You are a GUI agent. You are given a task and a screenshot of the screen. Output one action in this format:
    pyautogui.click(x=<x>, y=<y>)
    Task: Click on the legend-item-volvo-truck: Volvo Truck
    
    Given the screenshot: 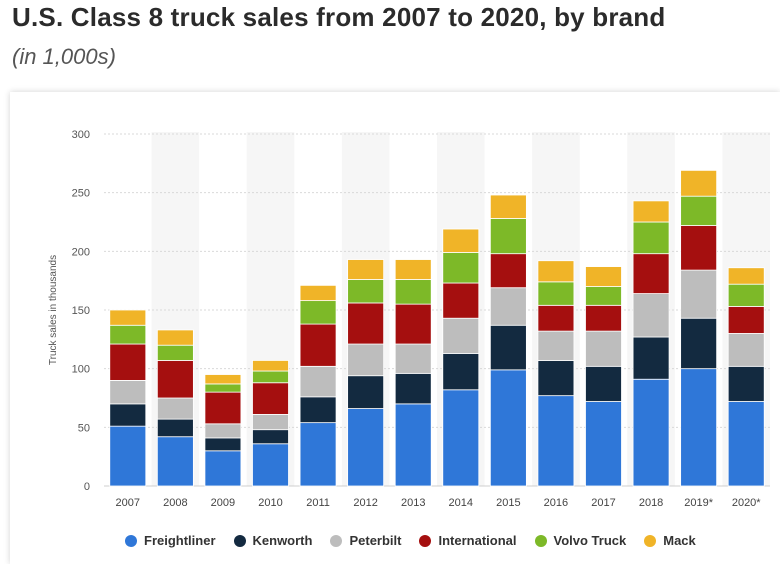 What is the action you would take?
    pyautogui.click(x=580, y=540)
    